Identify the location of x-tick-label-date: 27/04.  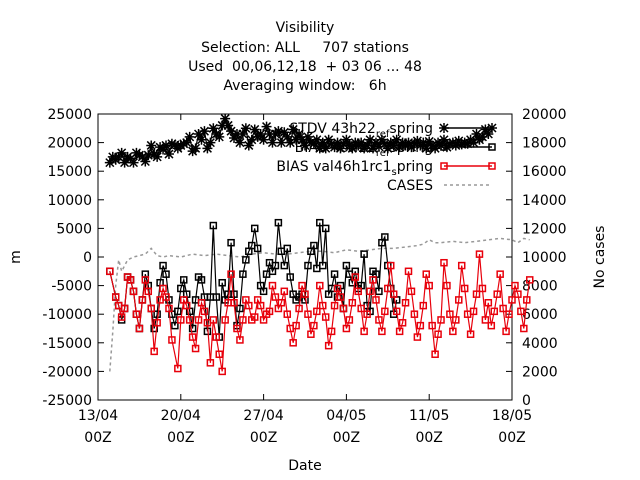
(263, 416).